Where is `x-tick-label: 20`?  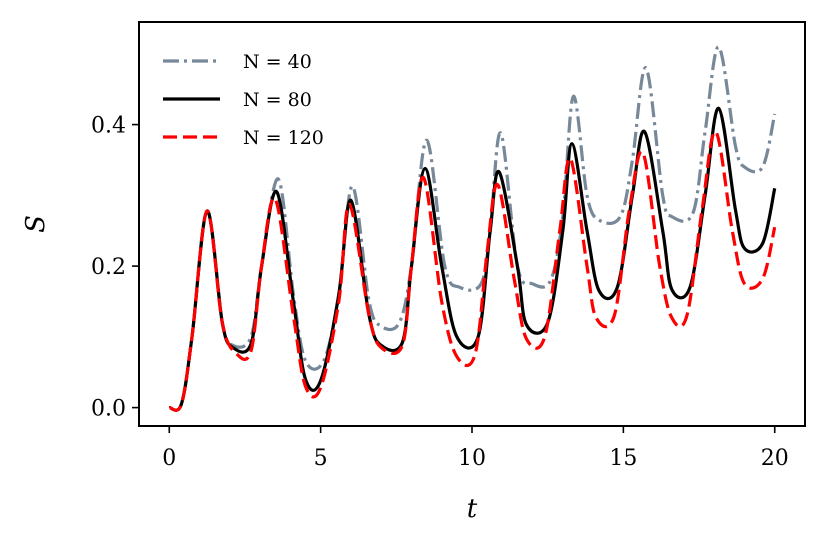
x-tick-label: 20 is located at coordinates (775, 458).